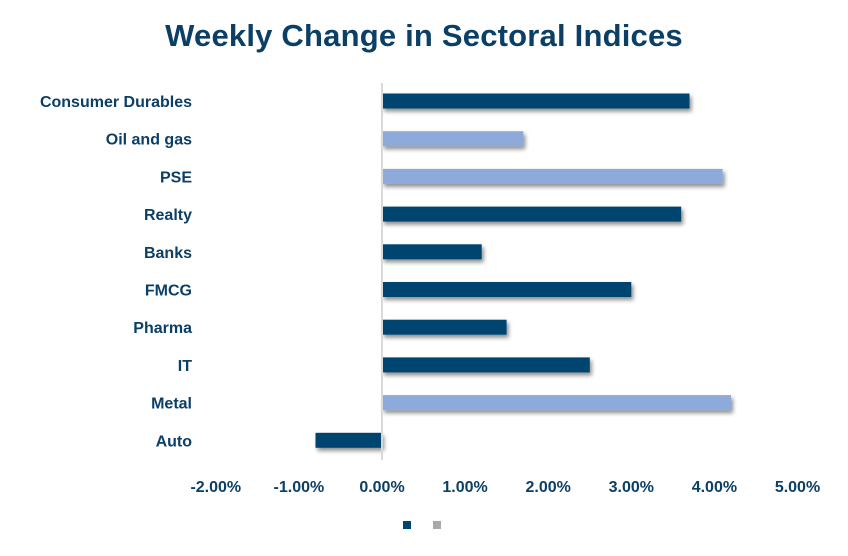  Describe the element at coordinates (548, 487) in the screenshot. I see `x-tick-label: 2.00%` at that location.